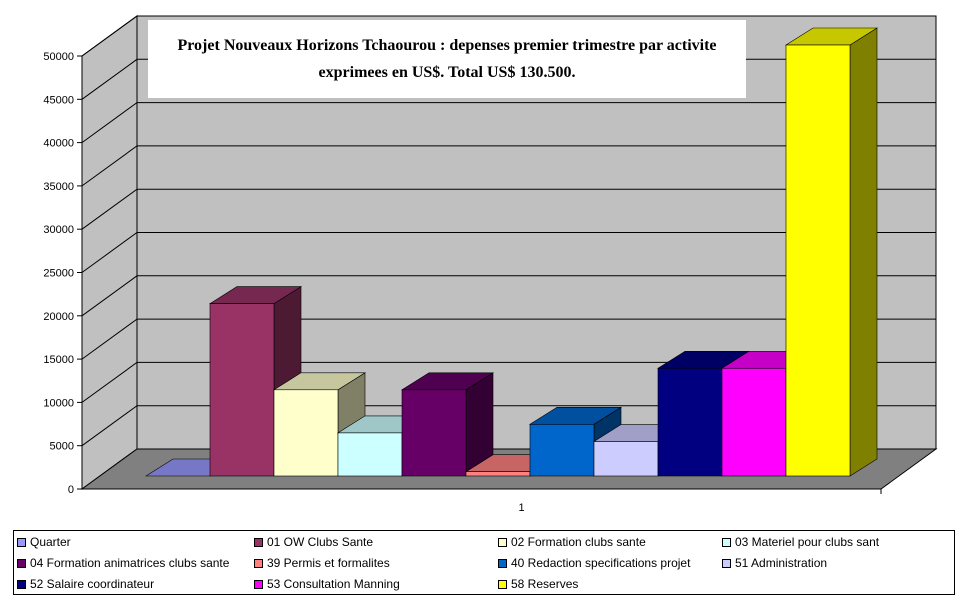 The height and width of the screenshot is (604, 970). I want to click on legend-item: 52 Salaire coordinateur, so click(85, 584).